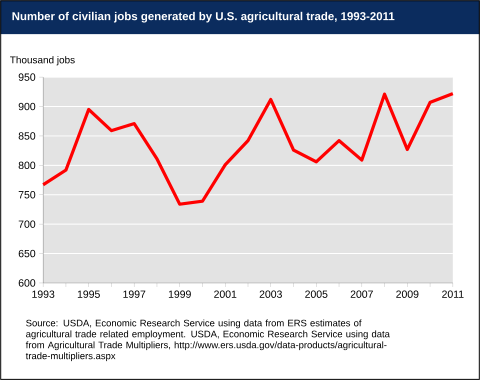 The image size is (480, 380). Describe the element at coordinates (27, 224) in the screenshot. I see `y-tick-label: 700` at that location.